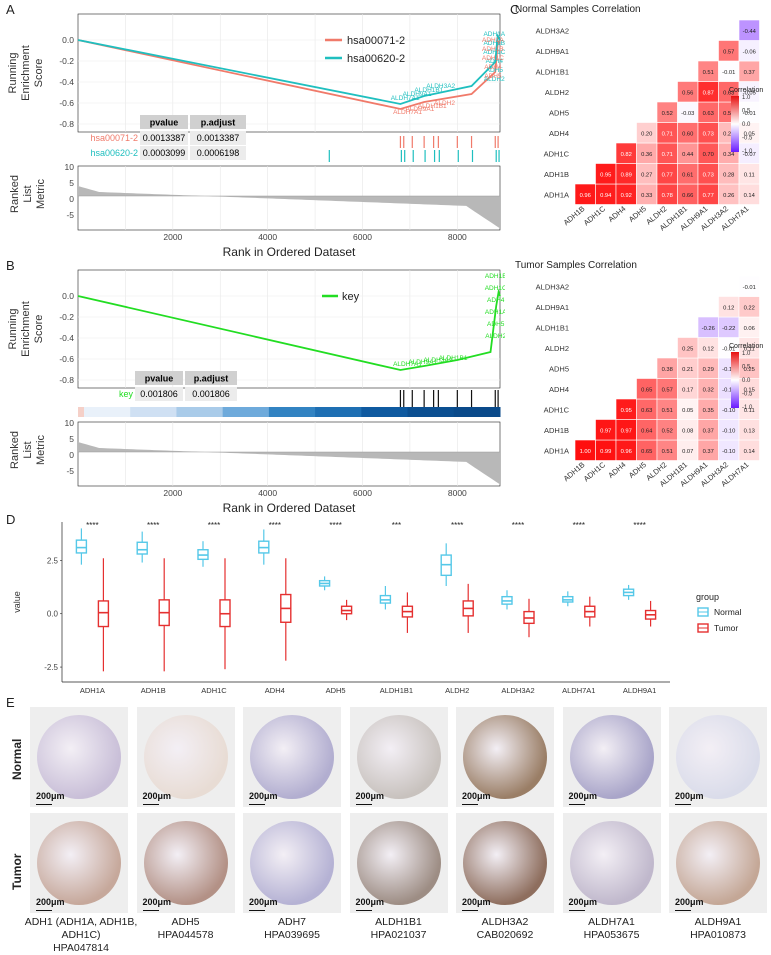  What do you see at coordinates (41, 450) in the screenshot?
I see `rank-axis-title: Metric` at bounding box center [41, 450].